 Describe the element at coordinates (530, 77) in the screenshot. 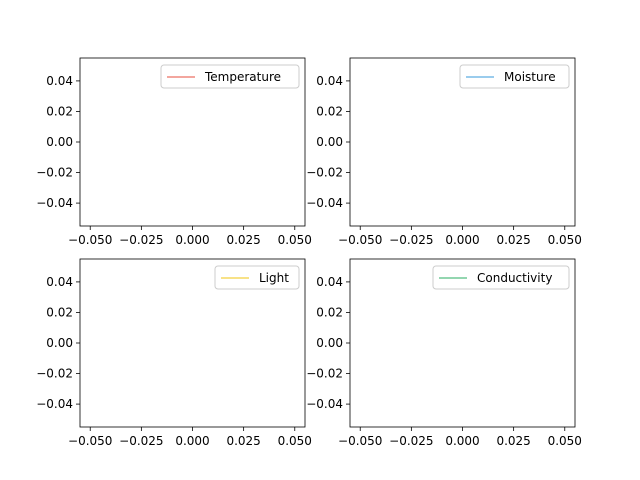

I see `legend-label: Moisture` at that location.